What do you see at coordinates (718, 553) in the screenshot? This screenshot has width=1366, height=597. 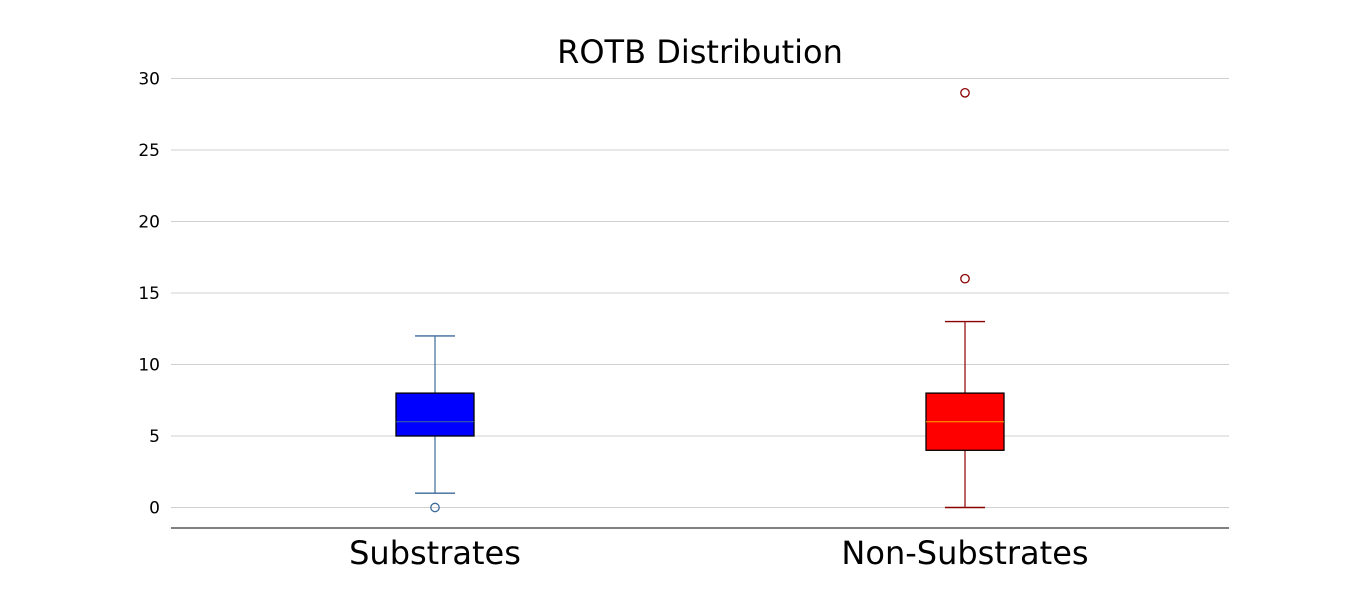 I see `x-axis-labels: Substrates Non-Substrates` at bounding box center [718, 553].